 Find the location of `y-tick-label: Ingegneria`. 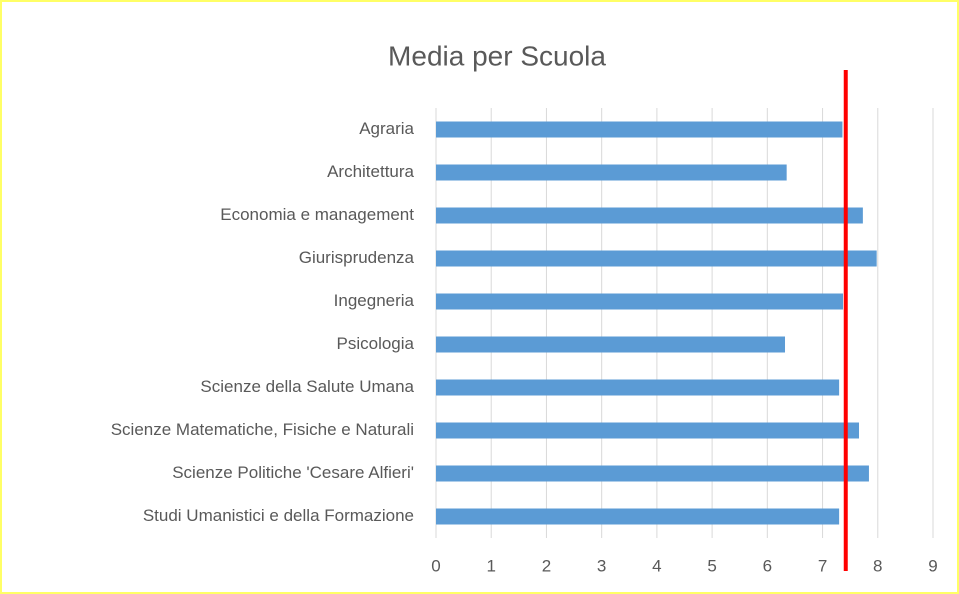

y-tick-label: Ingegneria is located at coordinates (374, 300).